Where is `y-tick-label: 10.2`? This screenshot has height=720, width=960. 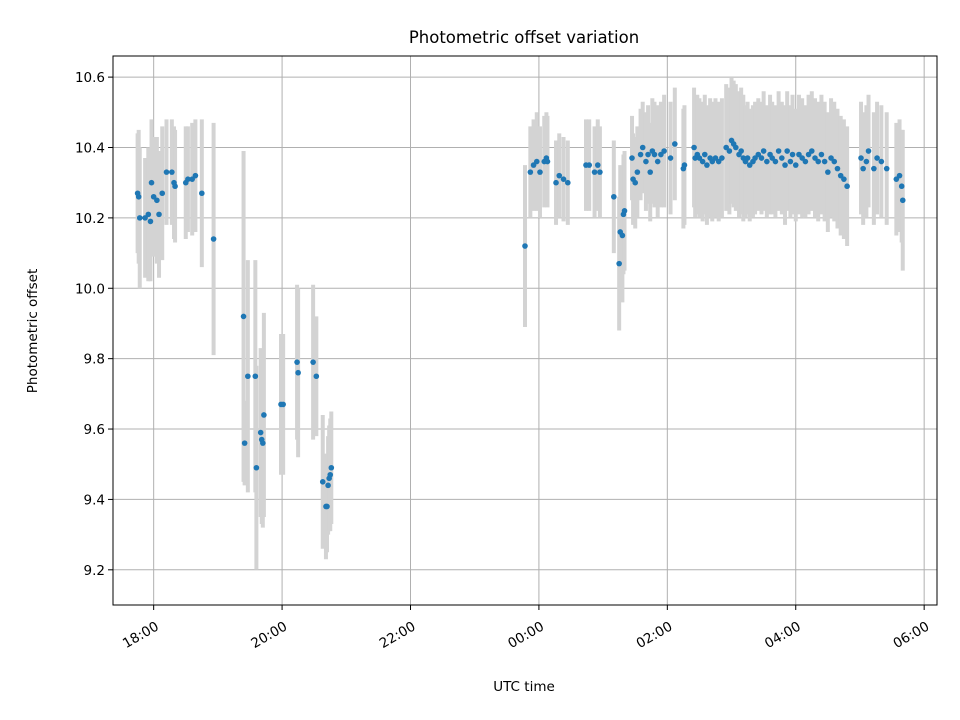
y-tick-label: 10.2 is located at coordinates (90, 219).